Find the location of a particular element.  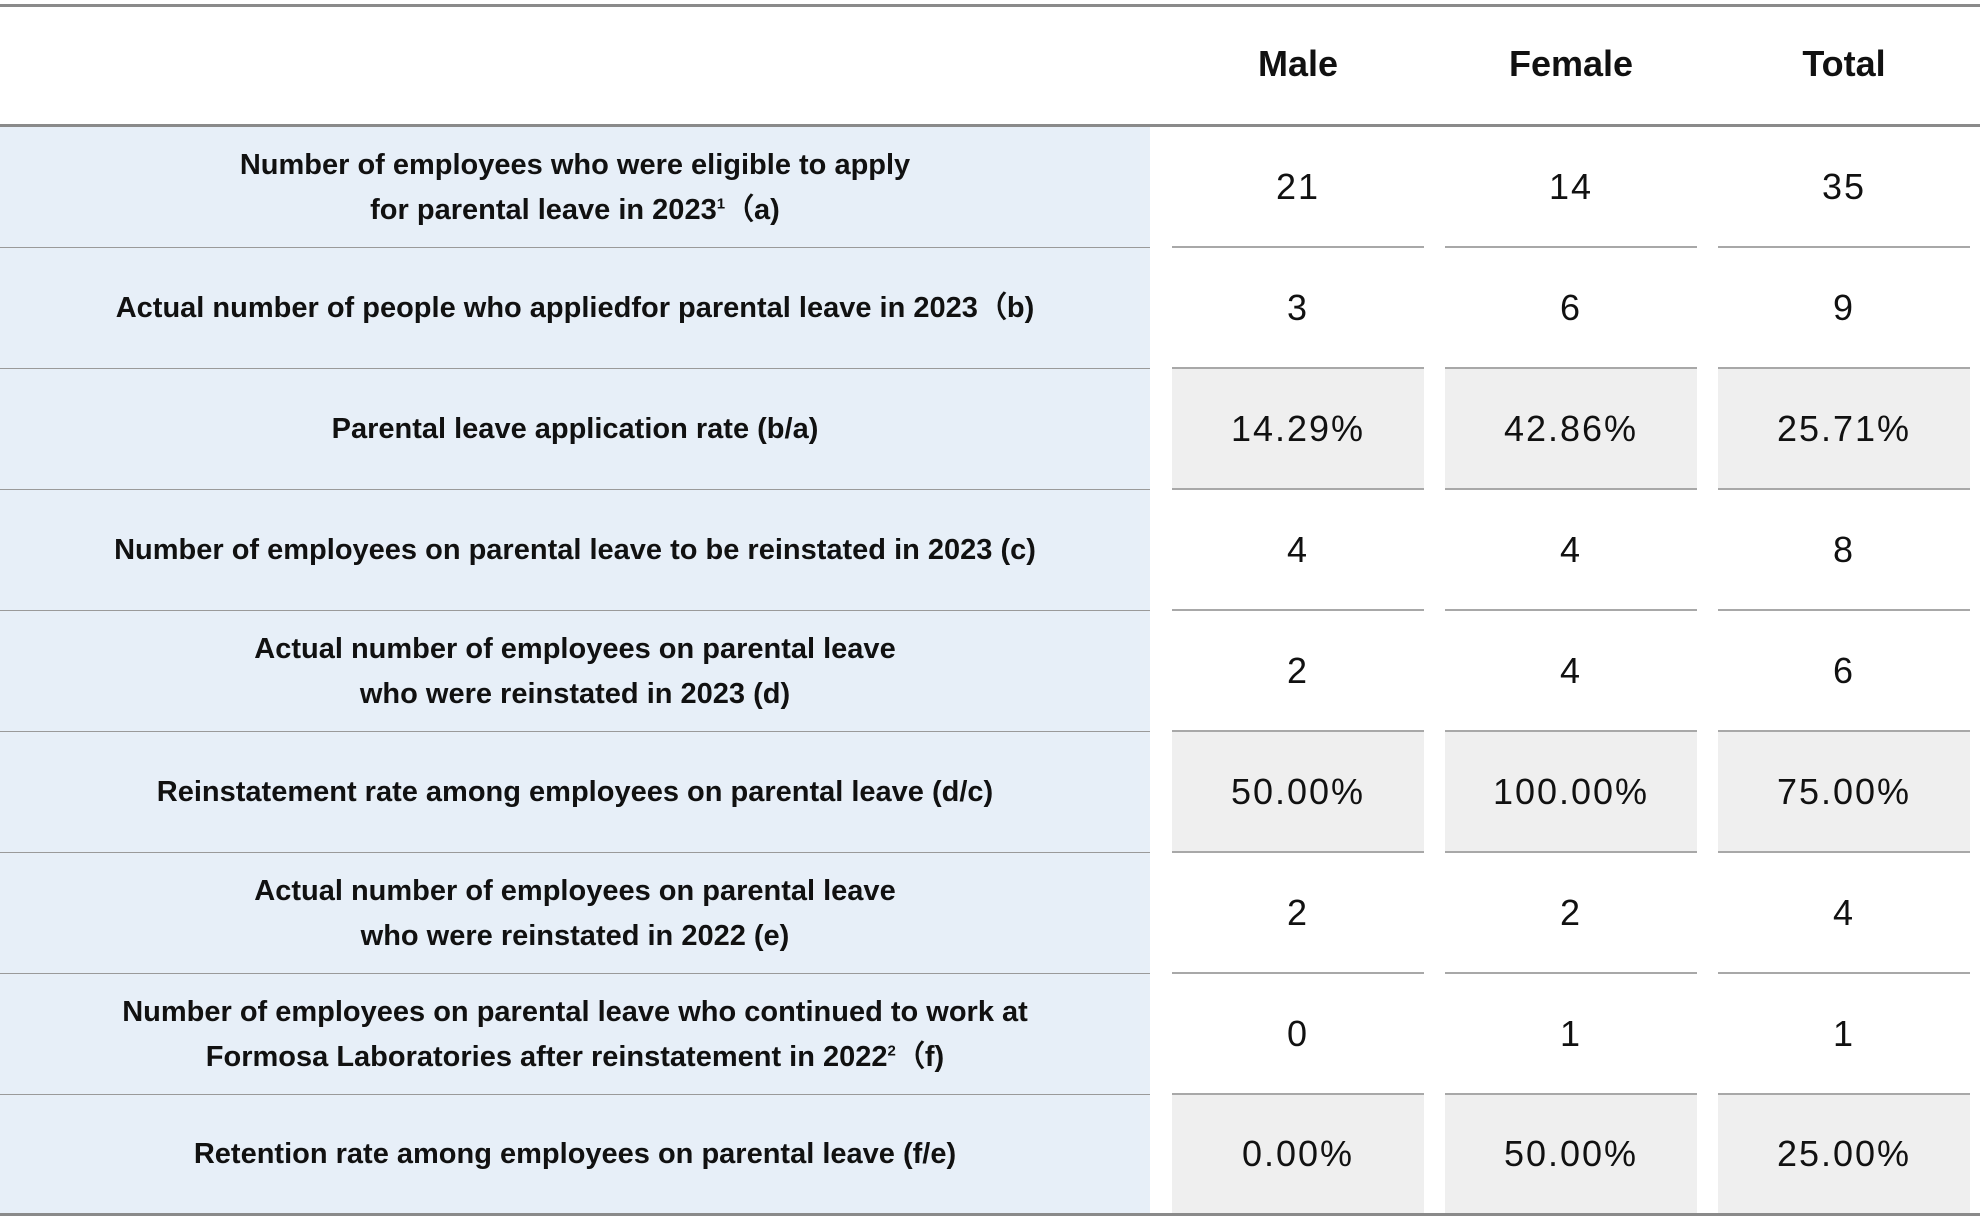

table-top-rule is located at coordinates (990, 5).